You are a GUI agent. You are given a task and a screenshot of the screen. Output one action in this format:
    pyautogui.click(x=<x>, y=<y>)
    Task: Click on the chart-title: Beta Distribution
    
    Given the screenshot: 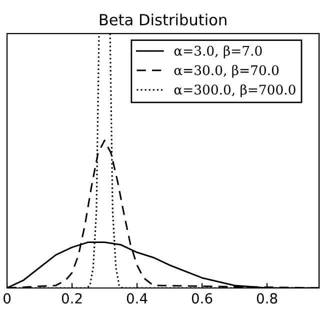 What is the action you would take?
    pyautogui.click(x=163, y=20)
    